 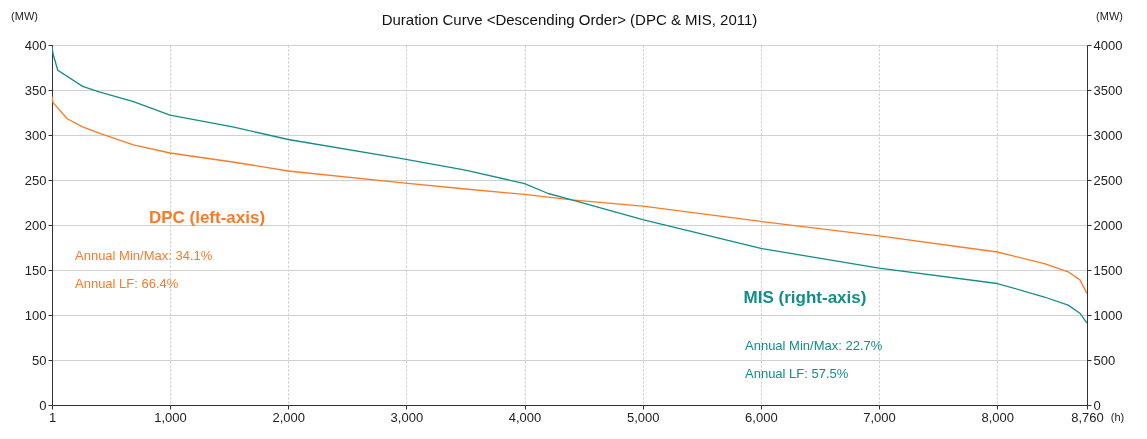 What do you see at coordinates (569, 19) in the screenshot?
I see `chart-title: Duration Curve <Descending Order> (DPC & MIS, 2011)` at bounding box center [569, 19].